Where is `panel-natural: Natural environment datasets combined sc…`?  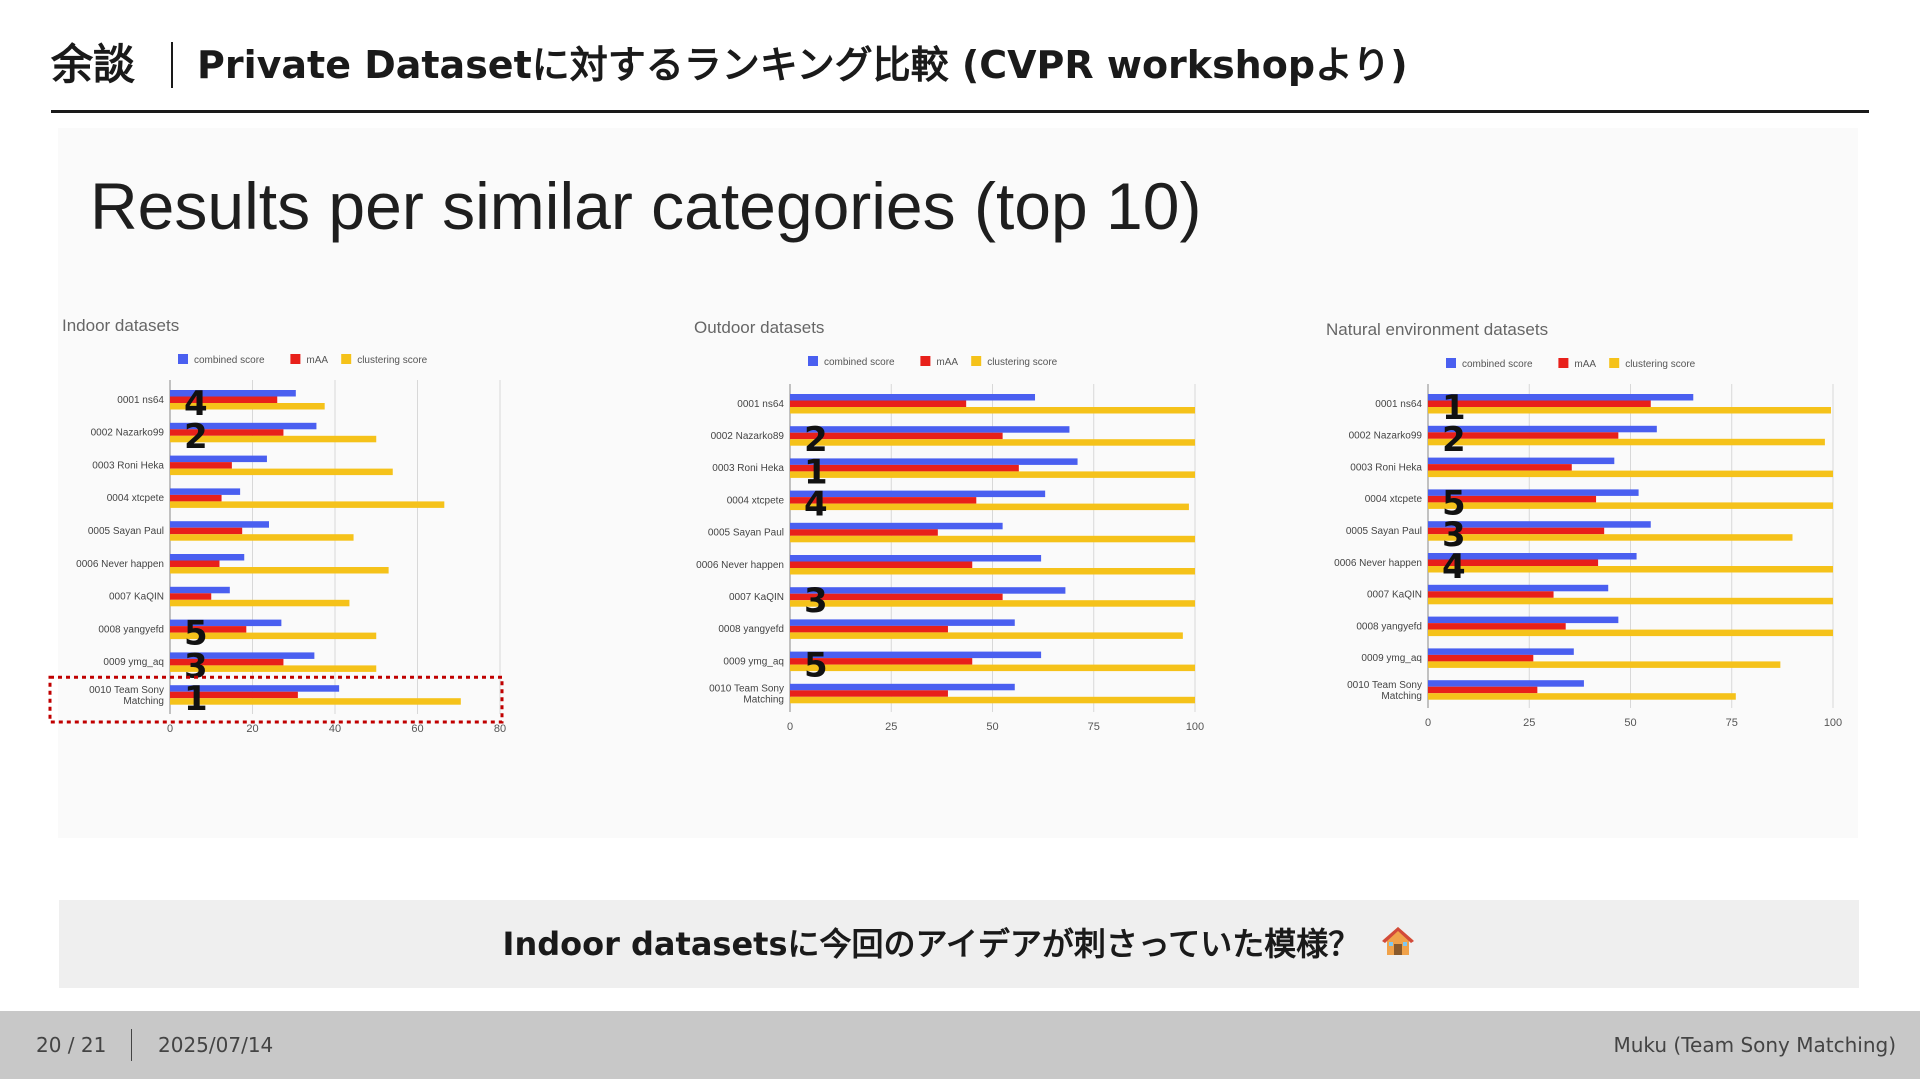
panel-natural: Natural environment datasets combined sc… is located at coordinates (1612, 570).